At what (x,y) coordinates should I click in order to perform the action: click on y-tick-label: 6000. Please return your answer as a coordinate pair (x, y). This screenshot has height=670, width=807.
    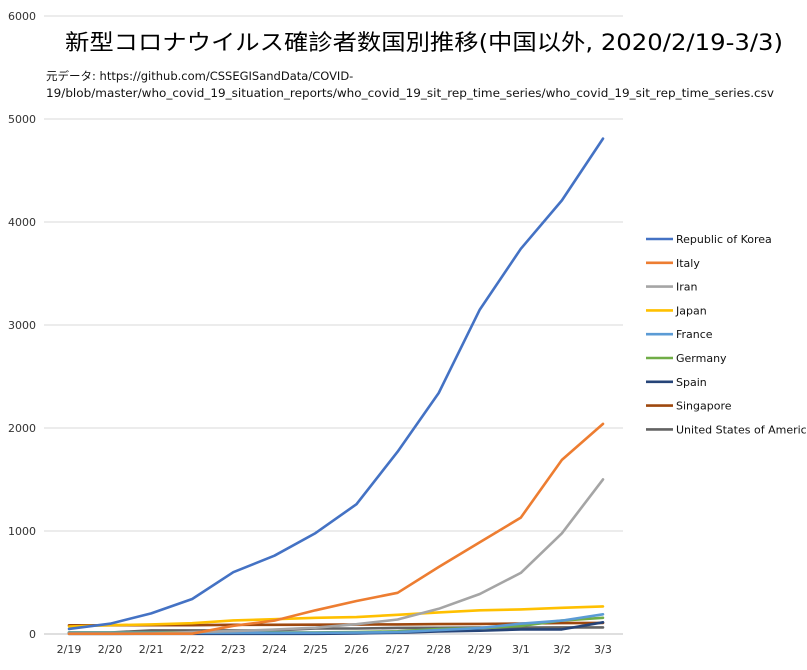
    Looking at the image, I should click on (22, 16).